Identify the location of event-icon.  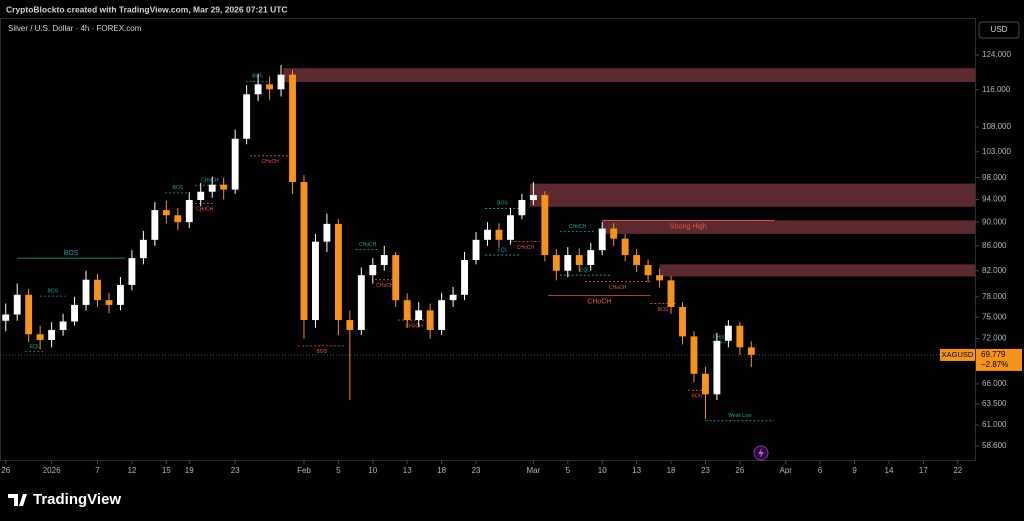
(761, 453).